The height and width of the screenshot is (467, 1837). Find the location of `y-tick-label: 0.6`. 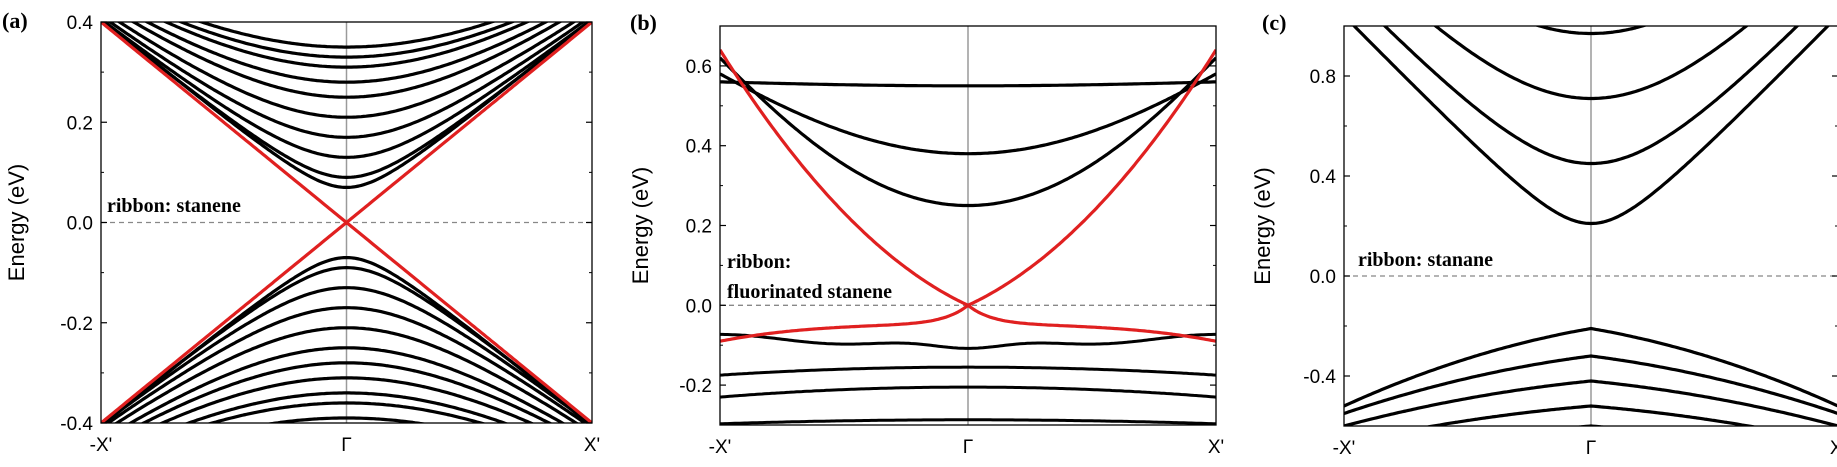

y-tick-label: 0.6 is located at coordinates (699, 67).